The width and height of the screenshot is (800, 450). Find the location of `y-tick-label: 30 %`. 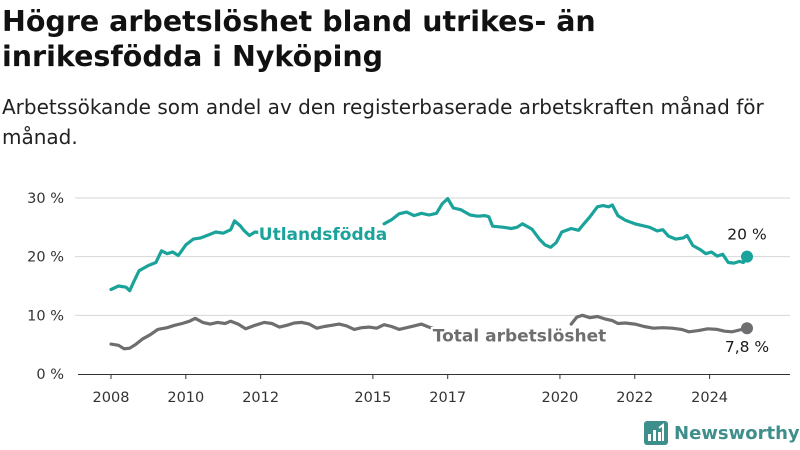

y-tick-label: 30 % is located at coordinates (45, 199).